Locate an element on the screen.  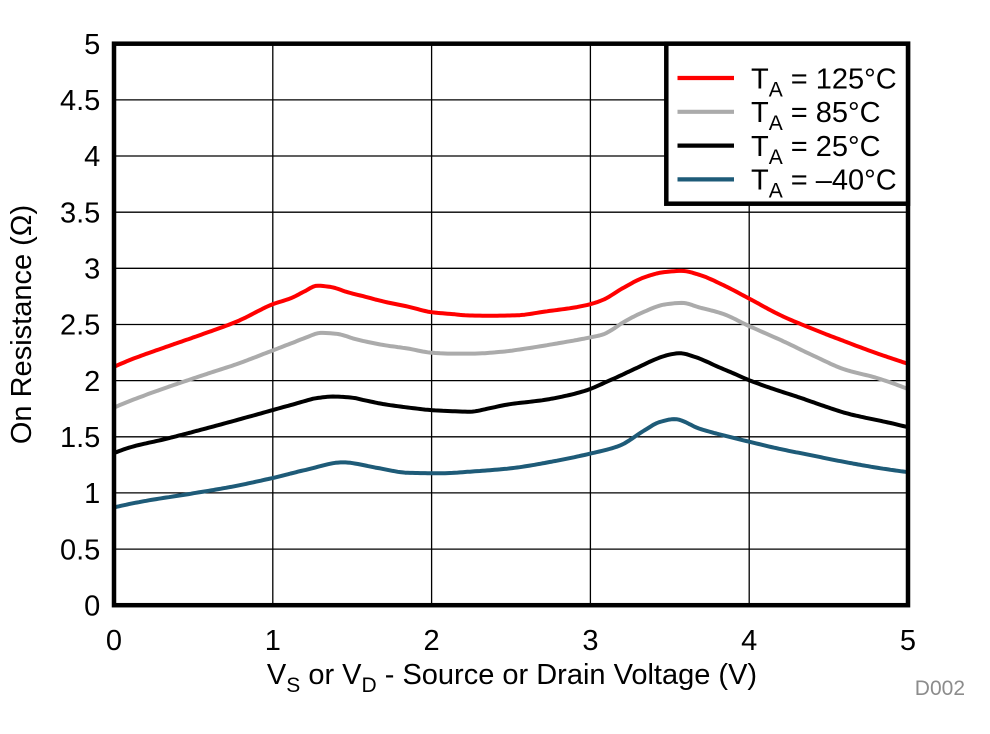
svg-text: 3.5 is located at coordinates (80, 213).